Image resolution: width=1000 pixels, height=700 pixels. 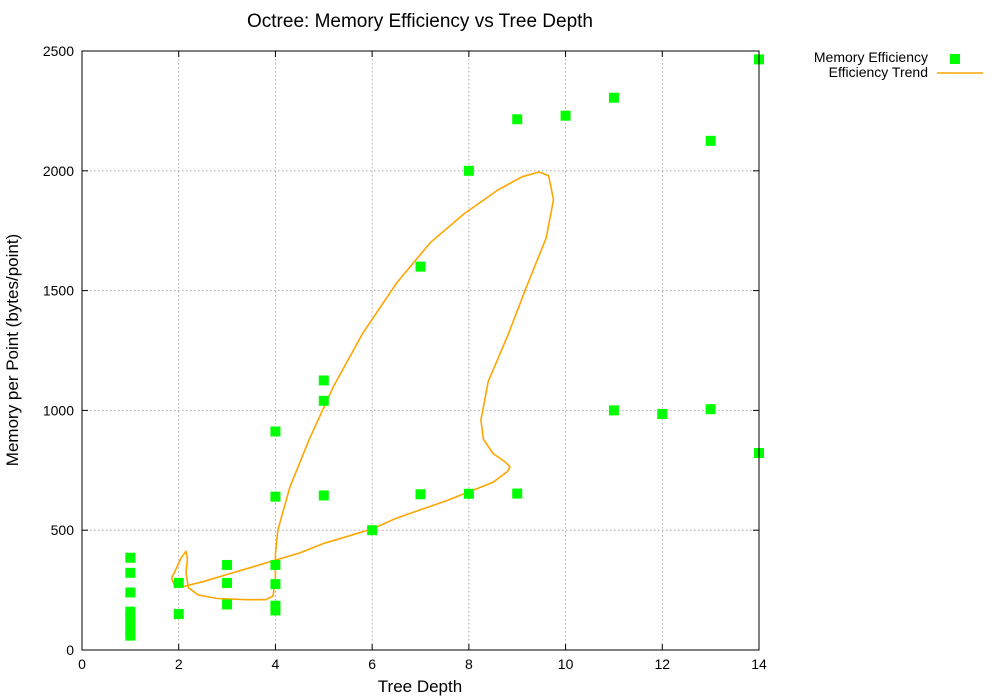 I want to click on x-tick-label: 6, so click(x=372, y=664).